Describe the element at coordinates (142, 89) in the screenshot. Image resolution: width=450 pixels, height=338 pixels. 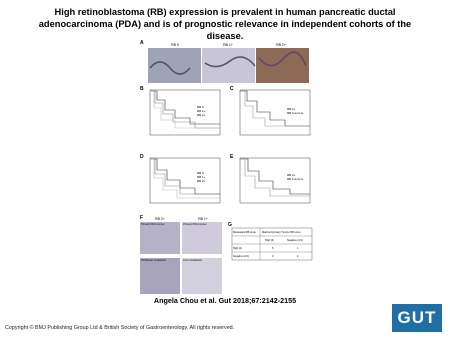
I see `panel-label: B` at that location.